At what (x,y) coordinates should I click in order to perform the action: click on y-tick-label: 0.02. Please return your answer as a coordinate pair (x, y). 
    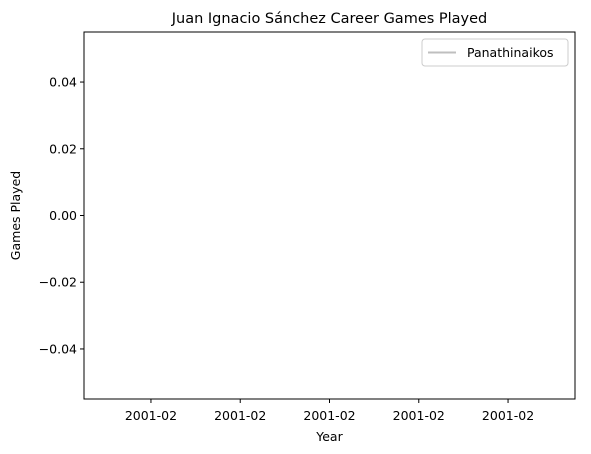
    Looking at the image, I should click on (63, 148).